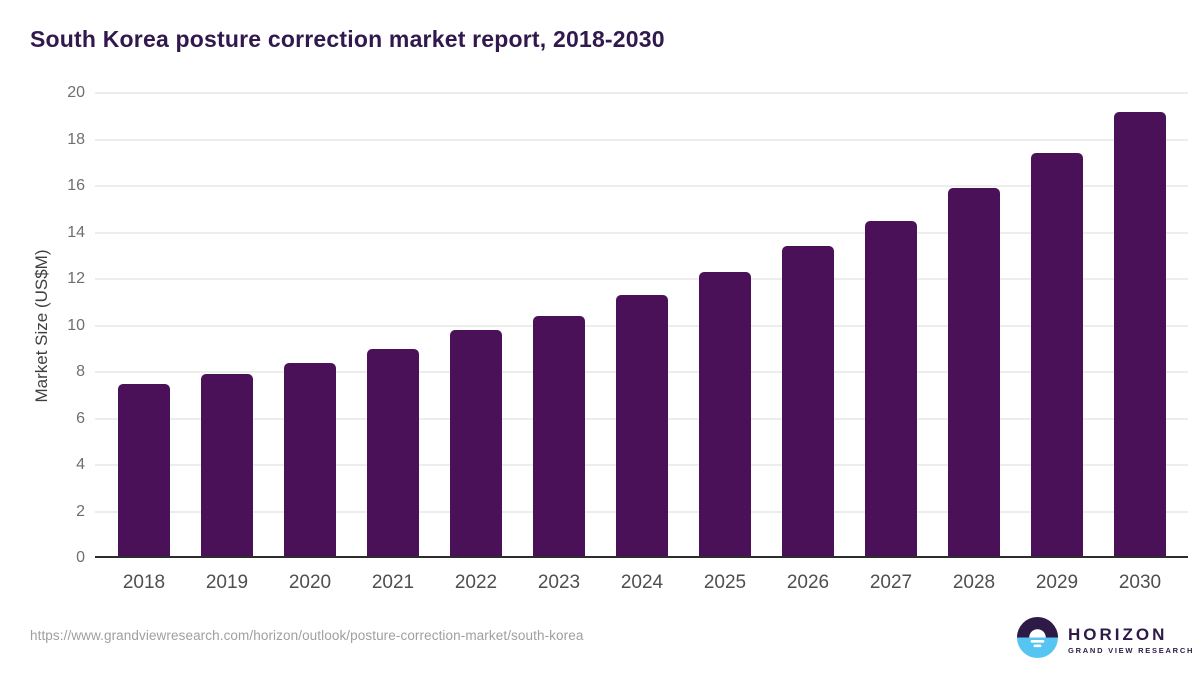  I want to click on y-axis-tick-label: 4, so click(80, 464).